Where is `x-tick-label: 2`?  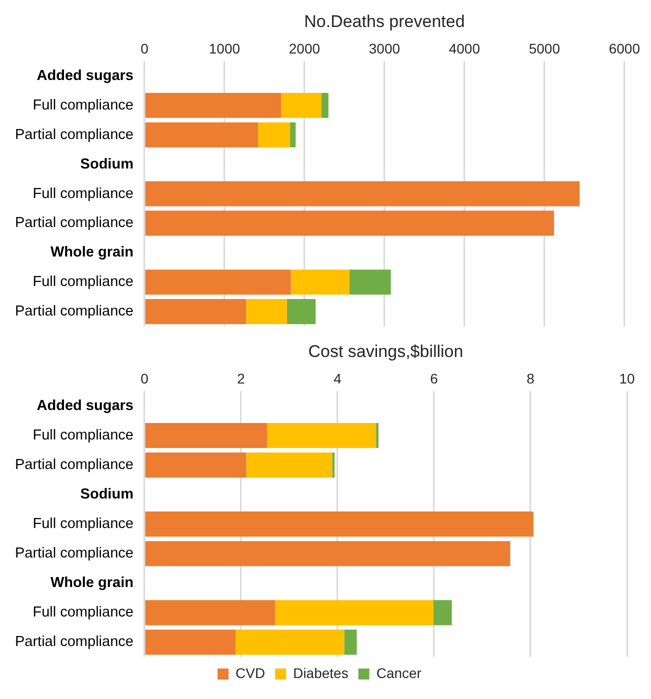
x-tick-label: 2 is located at coordinates (241, 378).